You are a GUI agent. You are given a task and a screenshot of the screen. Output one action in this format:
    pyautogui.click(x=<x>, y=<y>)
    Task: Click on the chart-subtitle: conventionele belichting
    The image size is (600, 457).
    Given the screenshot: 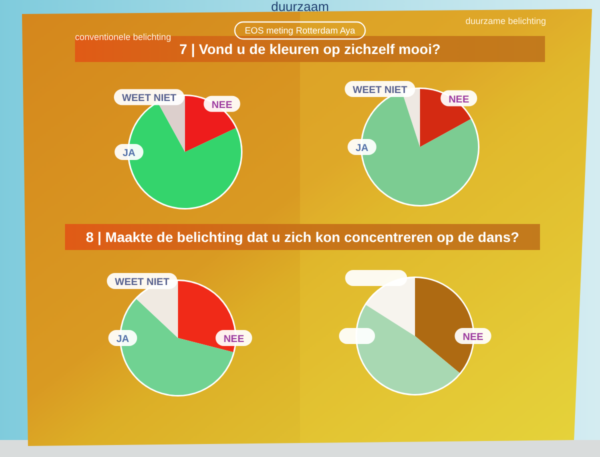 What is the action you would take?
    pyautogui.click(x=123, y=37)
    